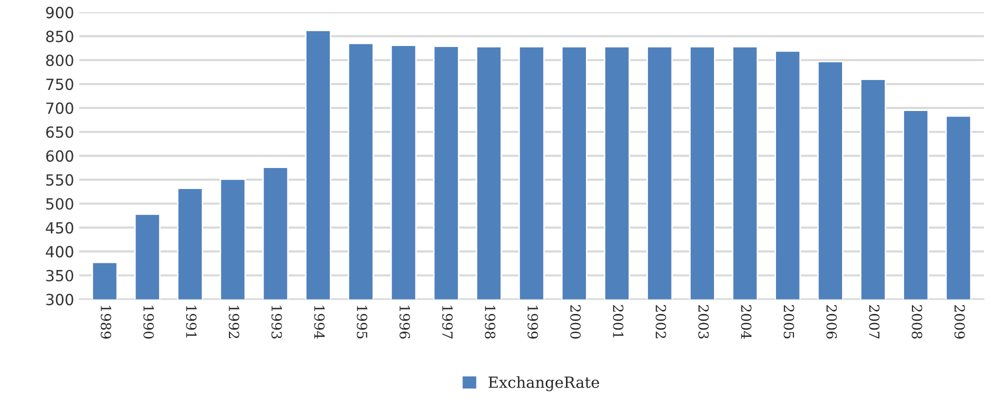 The image size is (989, 410). I want to click on y-tick-label: 300, so click(60, 300).